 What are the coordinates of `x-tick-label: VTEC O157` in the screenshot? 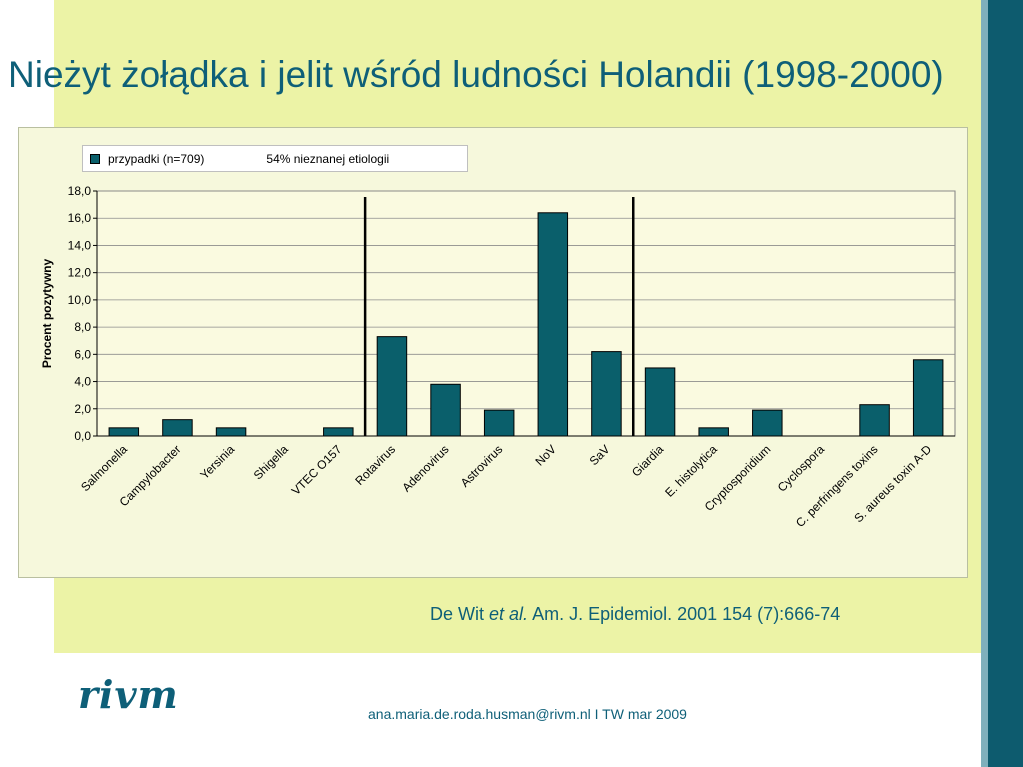 It's located at (317, 470).